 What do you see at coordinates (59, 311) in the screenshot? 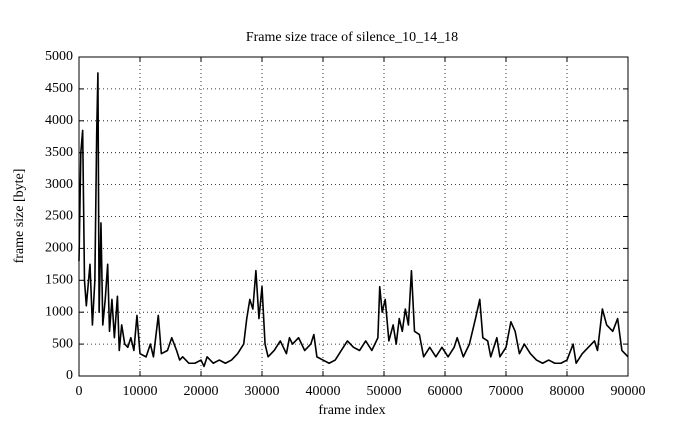
I see `y-tick-label: 1000` at bounding box center [59, 311].